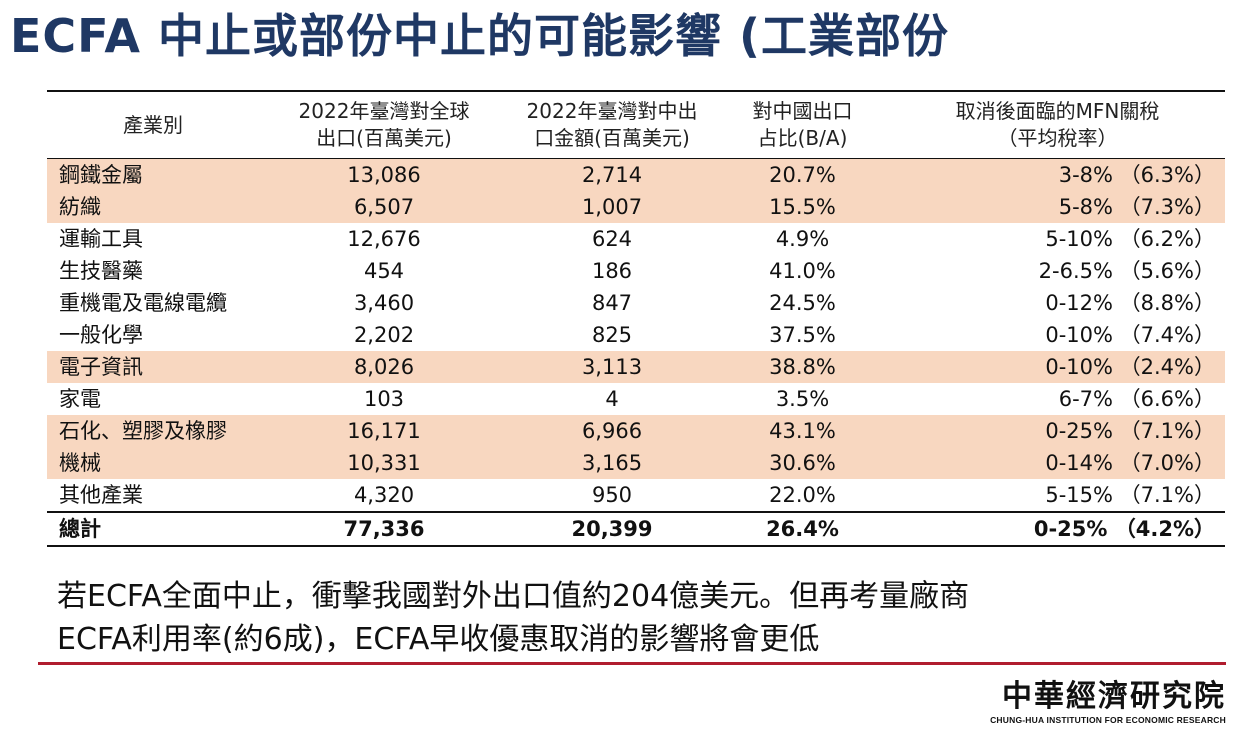 This screenshot has width=1240, height=736. What do you see at coordinates (612, 174) in the screenshot?
I see `china-export-cell: 2,714` at bounding box center [612, 174].